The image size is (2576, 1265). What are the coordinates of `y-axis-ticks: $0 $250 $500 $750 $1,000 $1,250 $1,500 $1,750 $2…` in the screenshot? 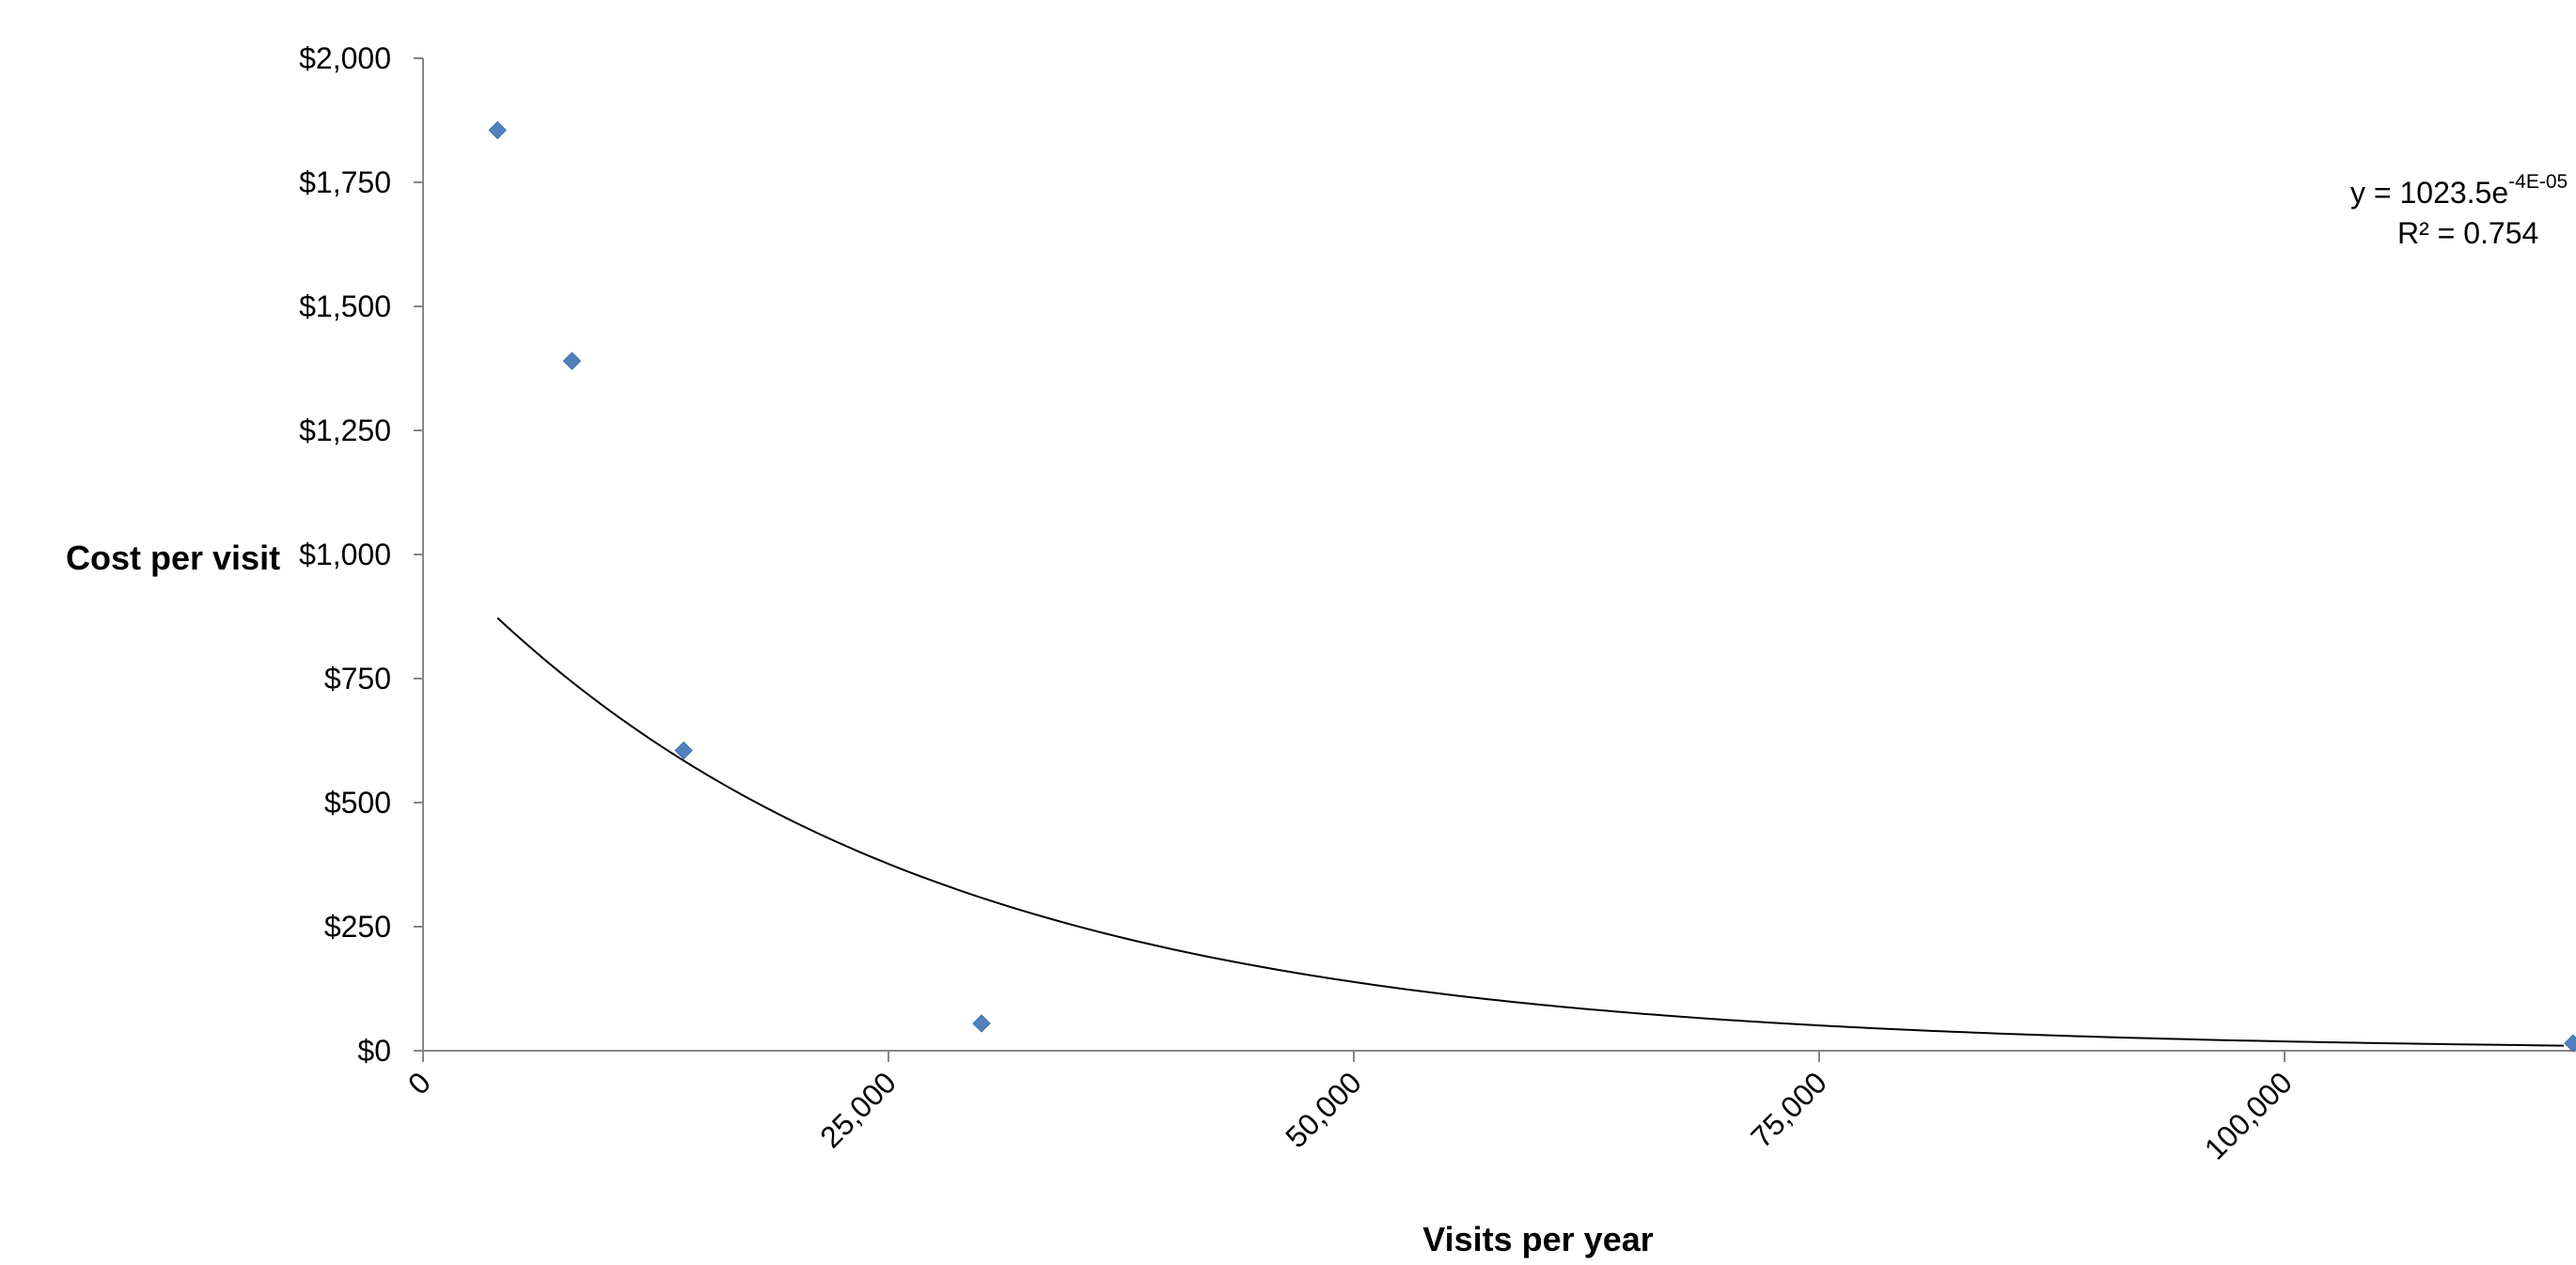 It's located at (361, 554).